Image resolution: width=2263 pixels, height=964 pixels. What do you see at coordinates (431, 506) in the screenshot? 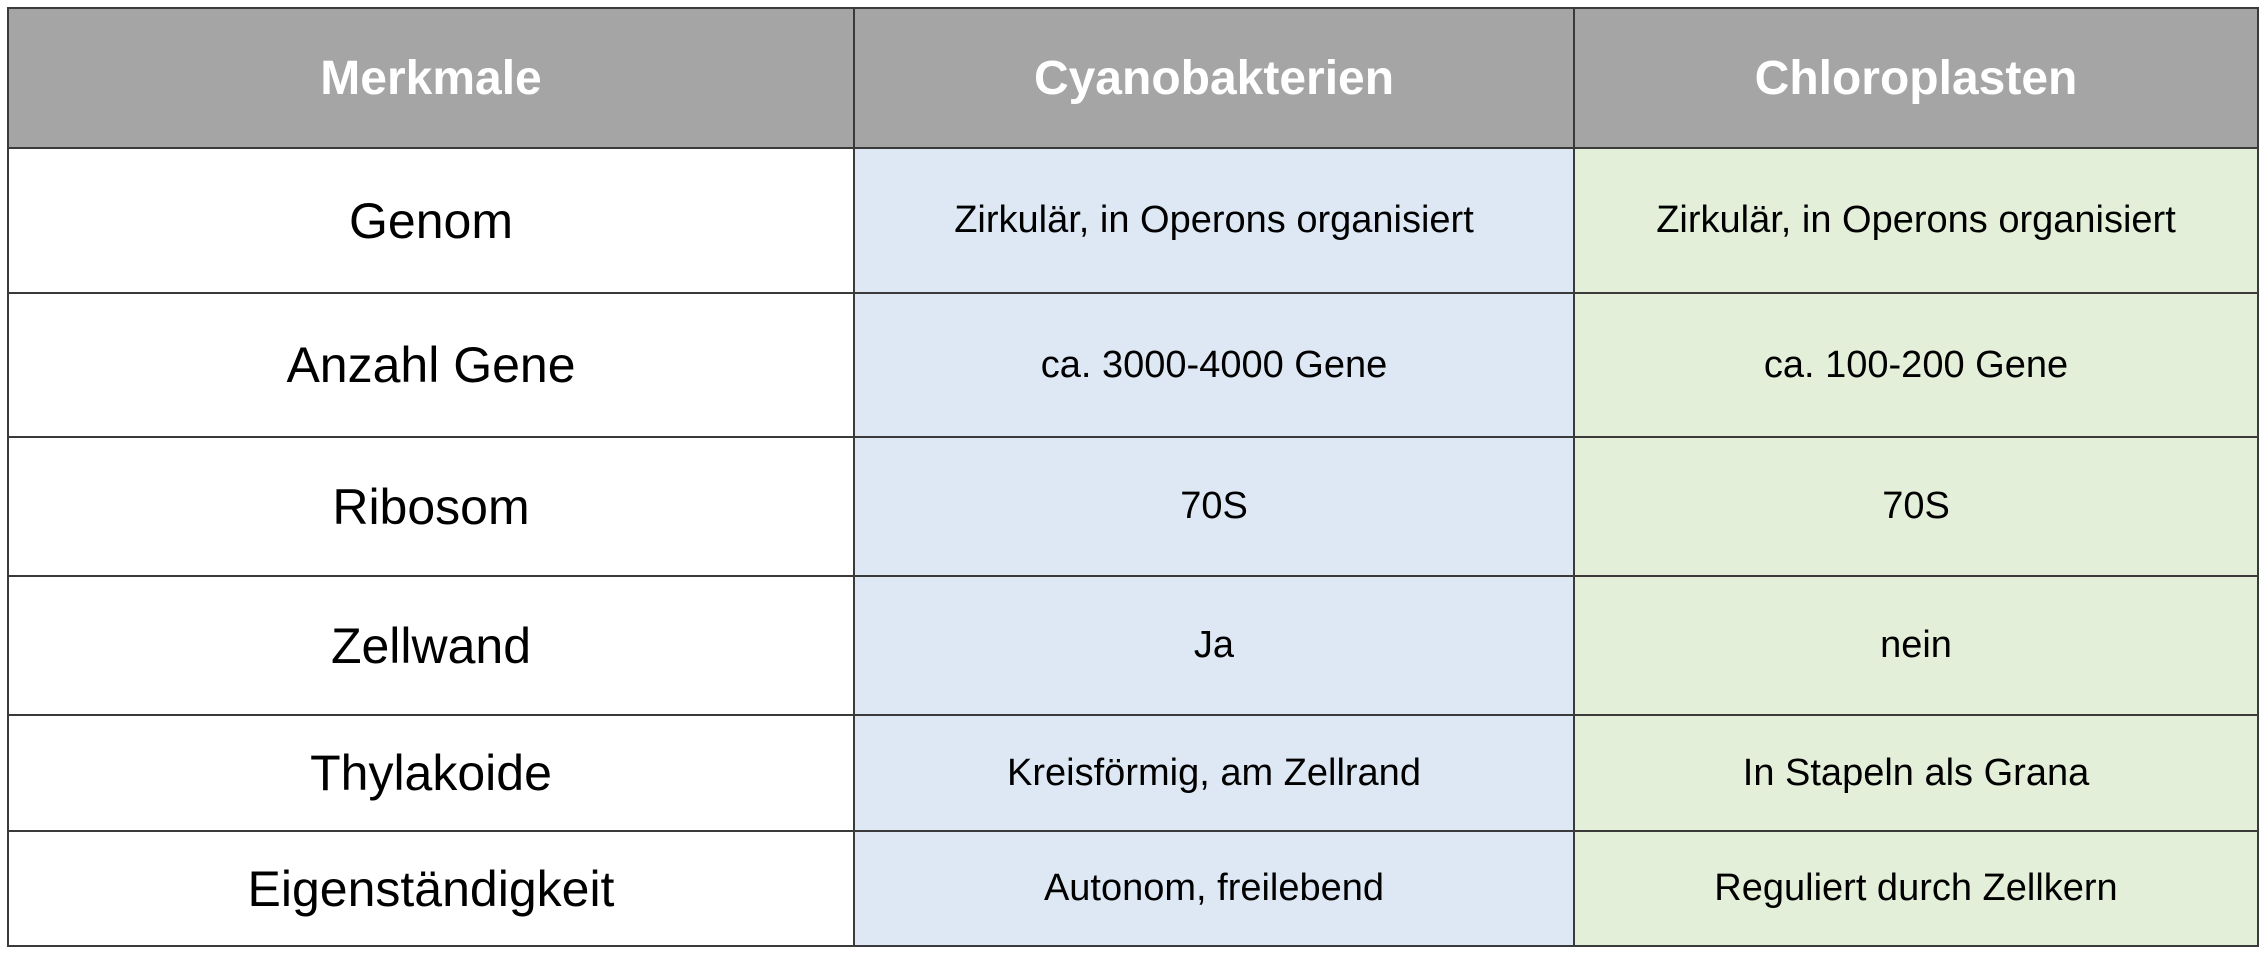
I see `feature-cell: Ribosom` at bounding box center [431, 506].